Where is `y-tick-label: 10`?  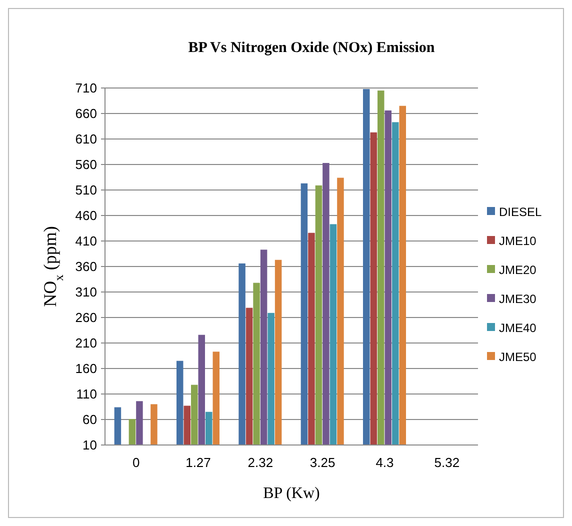
y-tick-label: 10 is located at coordinates (89, 445).